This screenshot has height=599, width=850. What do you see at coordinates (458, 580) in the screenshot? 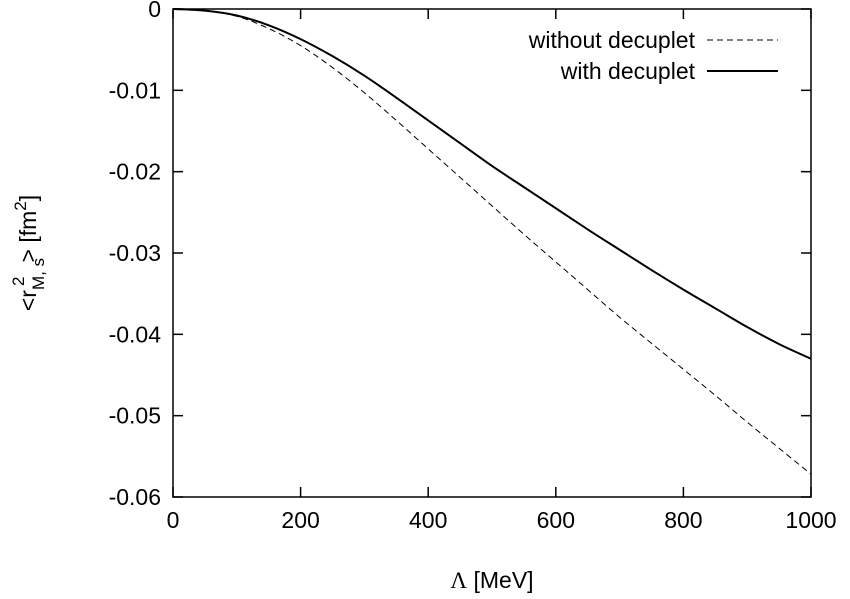
I see `x-axis-symbol: Λ` at bounding box center [458, 580].